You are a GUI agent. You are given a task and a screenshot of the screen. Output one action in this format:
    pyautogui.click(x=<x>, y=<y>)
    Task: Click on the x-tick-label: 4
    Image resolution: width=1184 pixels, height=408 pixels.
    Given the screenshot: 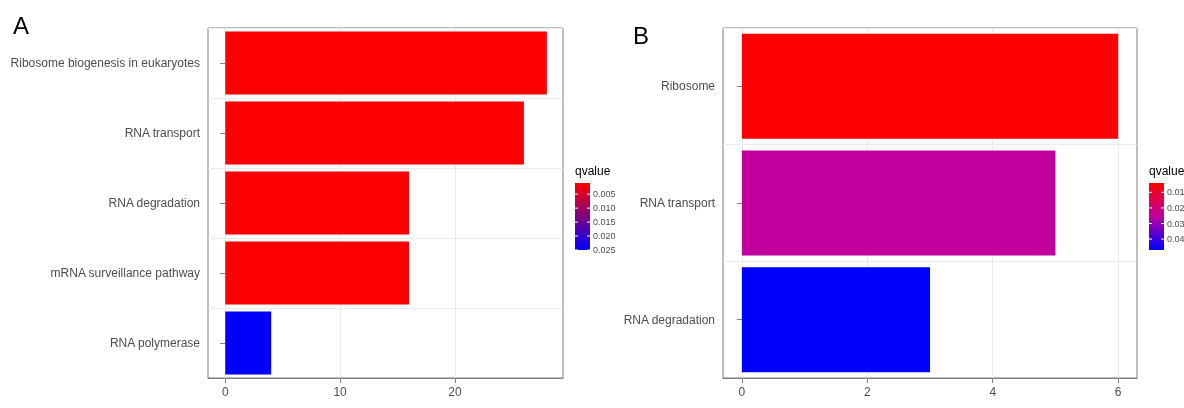 What is the action you would take?
    pyautogui.click(x=993, y=392)
    